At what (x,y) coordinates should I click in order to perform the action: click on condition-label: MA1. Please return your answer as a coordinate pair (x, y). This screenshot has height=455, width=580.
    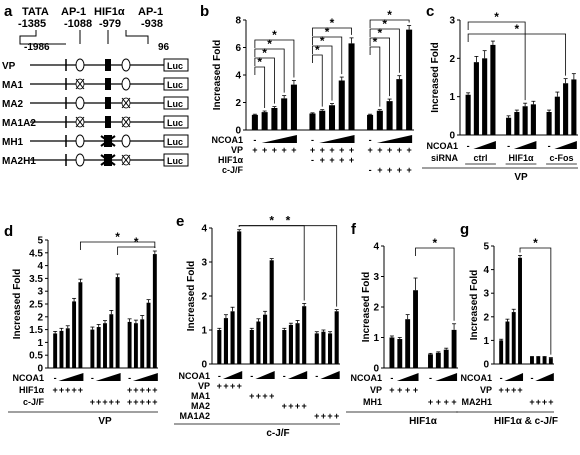
    Looking at the image, I should click on (200, 396).